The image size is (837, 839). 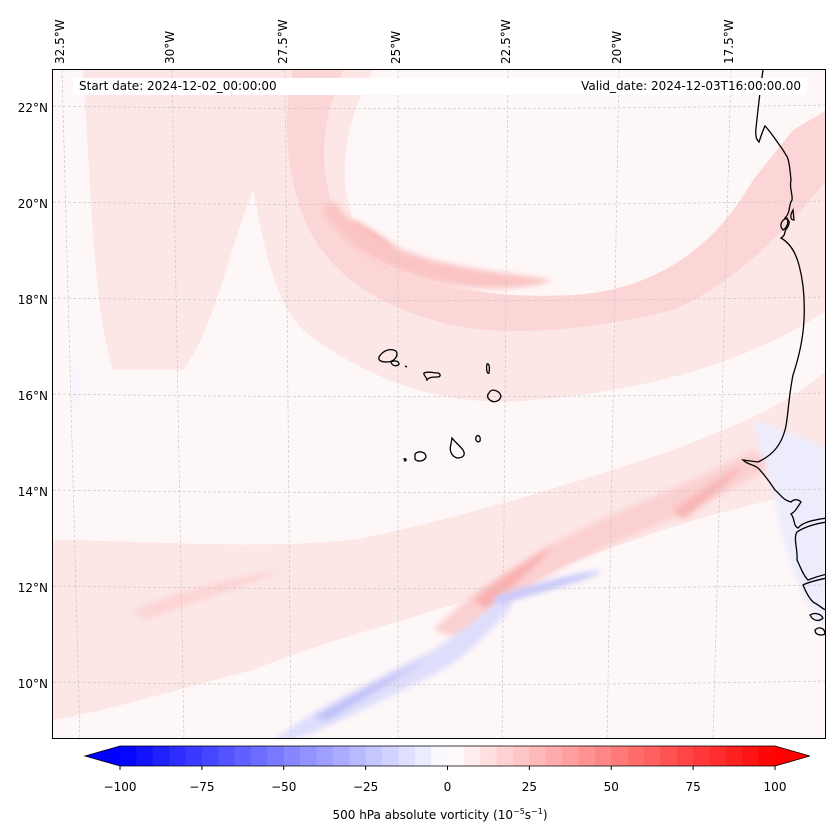 What do you see at coordinates (32, 684) in the screenshot?
I see `latitude-tick-label: 10°N` at bounding box center [32, 684].